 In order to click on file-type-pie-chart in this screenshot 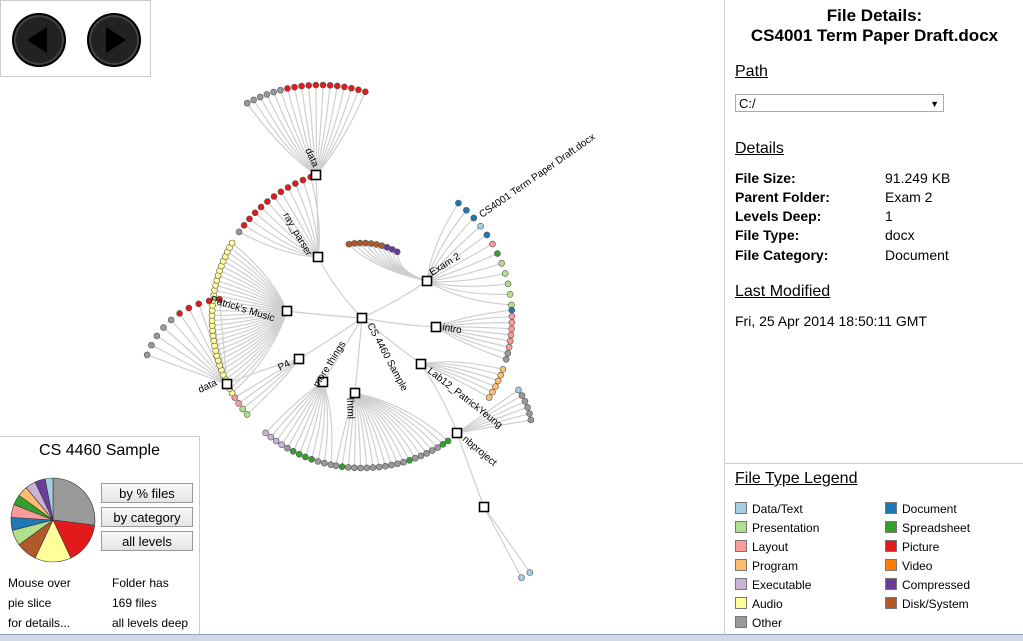, I will do `click(53, 520)`.